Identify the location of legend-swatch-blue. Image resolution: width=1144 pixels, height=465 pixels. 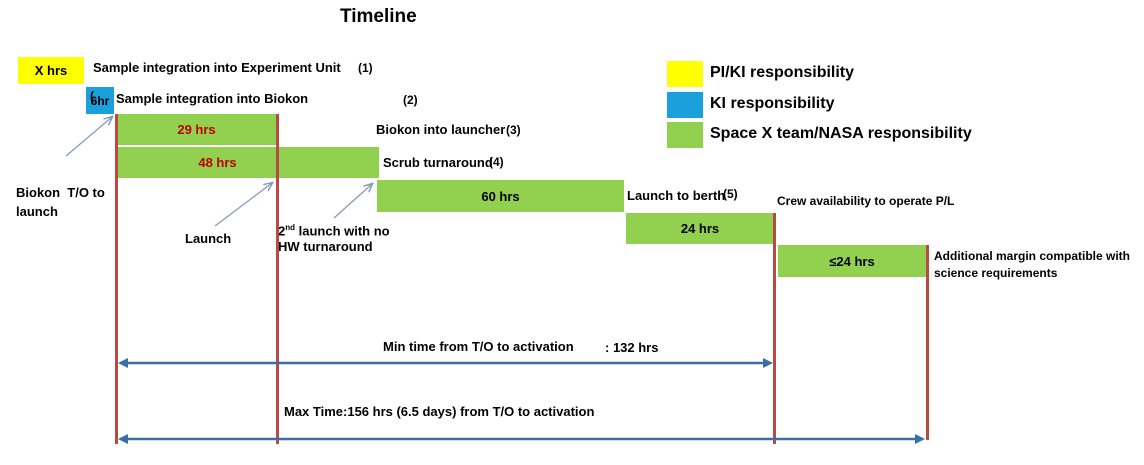
(685, 105).